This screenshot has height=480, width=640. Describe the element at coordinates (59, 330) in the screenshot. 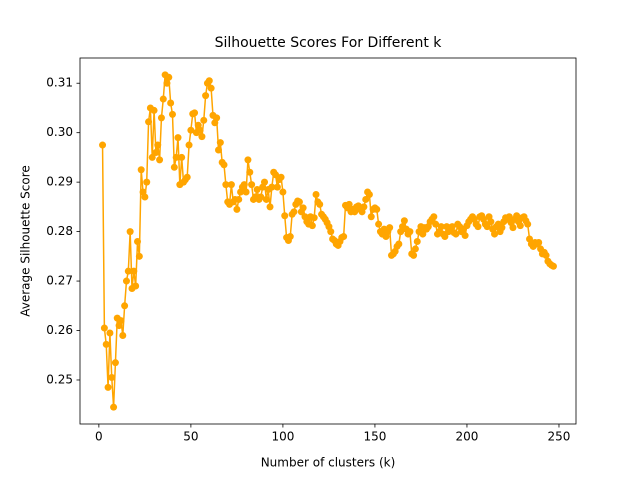

I see `y-tick-label: 0.26` at that location.